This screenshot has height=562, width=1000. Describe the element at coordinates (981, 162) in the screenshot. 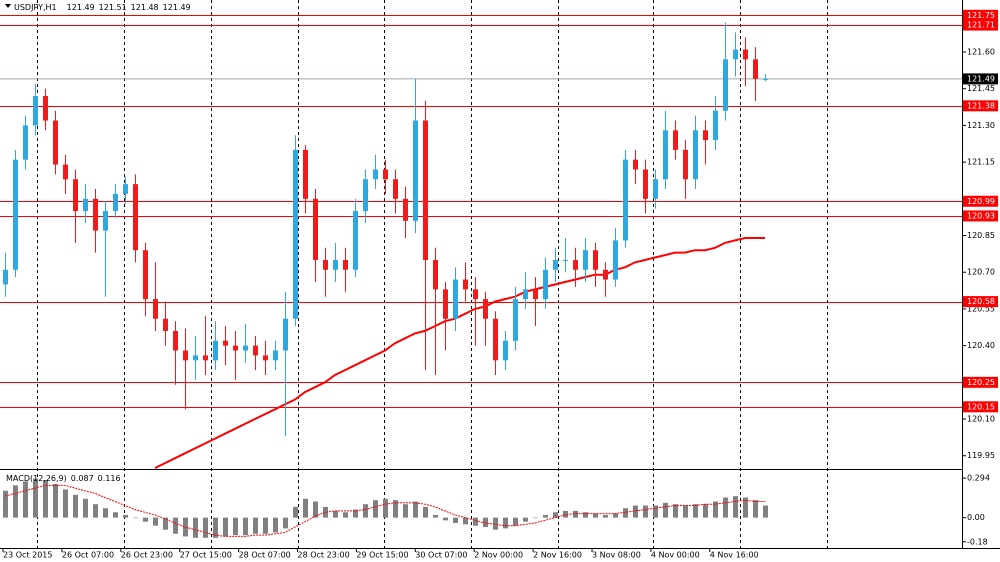

I see `y-tick-label: 121.15` at that location.